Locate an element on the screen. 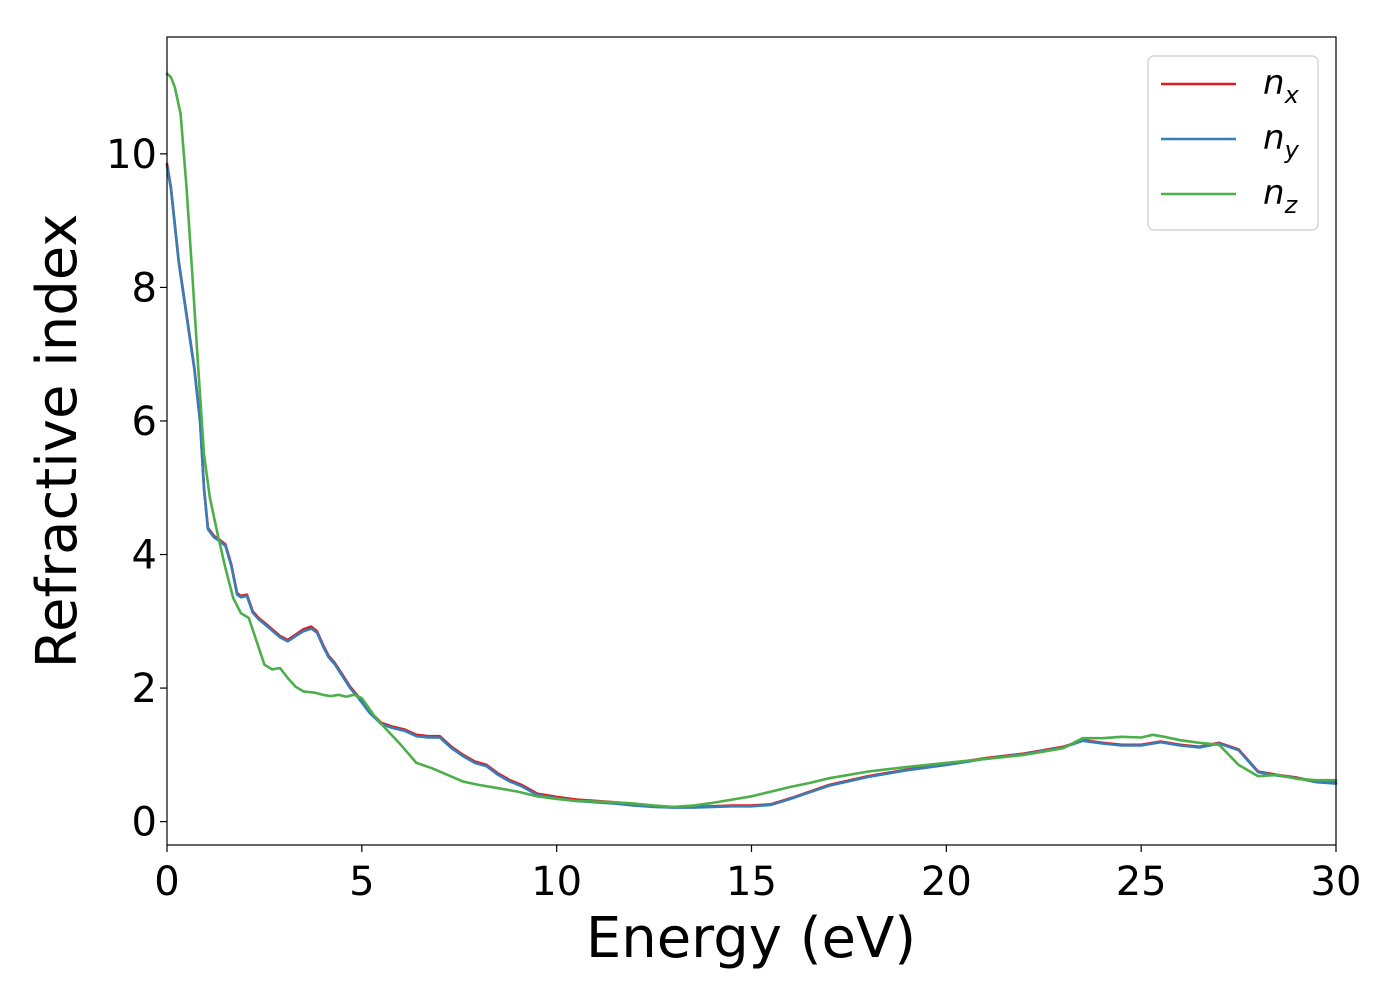 The image size is (1400, 1000). legend-label-subscript: y is located at coordinates (1292, 150).